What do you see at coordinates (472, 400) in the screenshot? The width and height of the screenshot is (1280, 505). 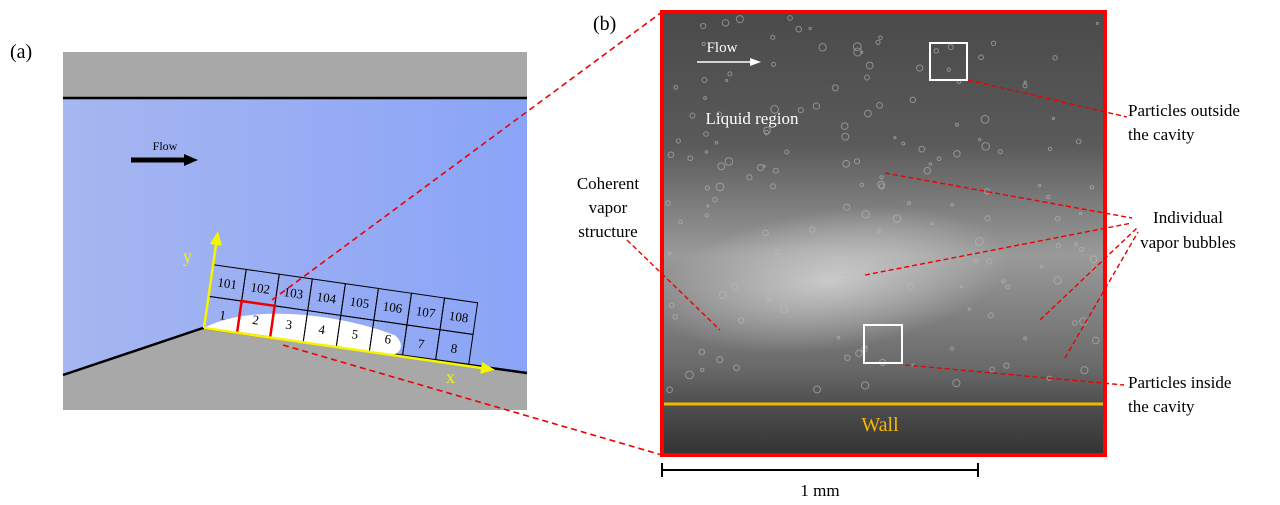 I see `zoom-connector` at bounding box center [472, 400].